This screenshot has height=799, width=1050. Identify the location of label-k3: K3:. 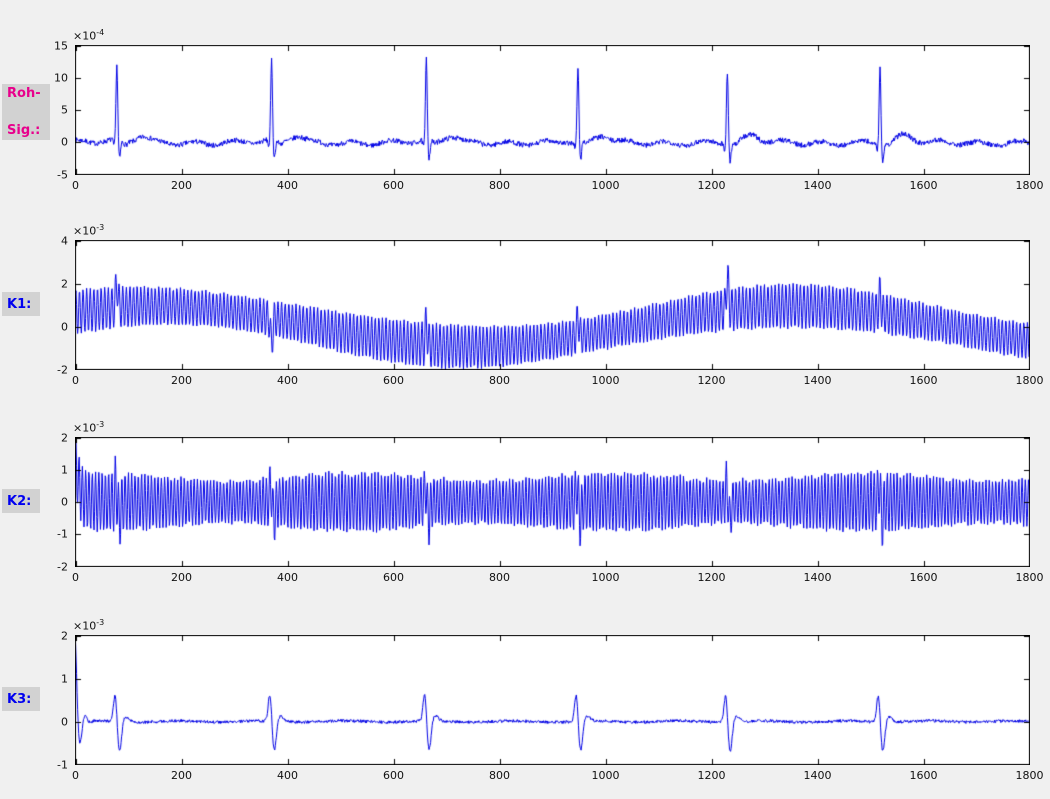
(21, 699).